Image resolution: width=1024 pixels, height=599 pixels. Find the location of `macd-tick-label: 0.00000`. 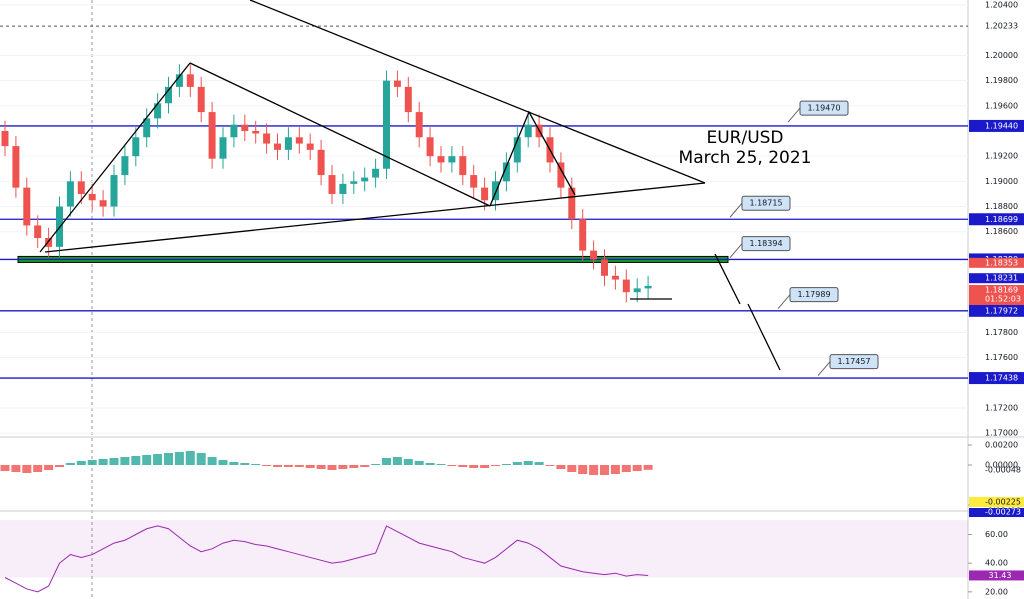

macd-tick-label: 0.00000 is located at coordinates (1001, 465).